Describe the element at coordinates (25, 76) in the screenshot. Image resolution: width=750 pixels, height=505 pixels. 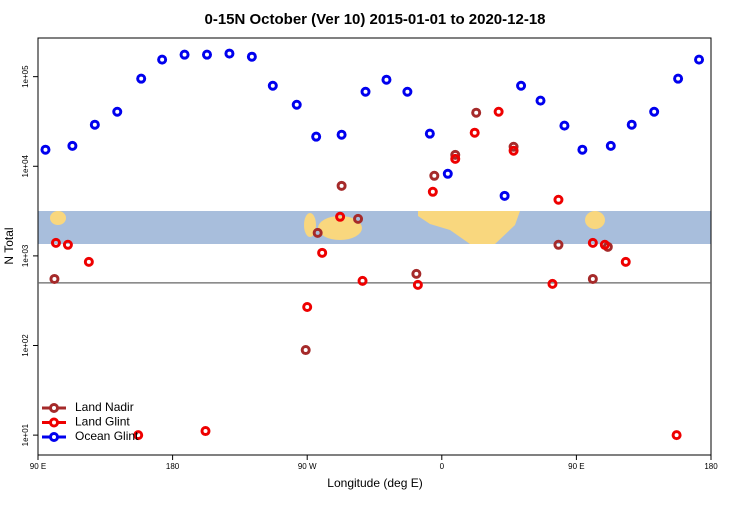
I see `y-tick-label: 1e+05` at that location.